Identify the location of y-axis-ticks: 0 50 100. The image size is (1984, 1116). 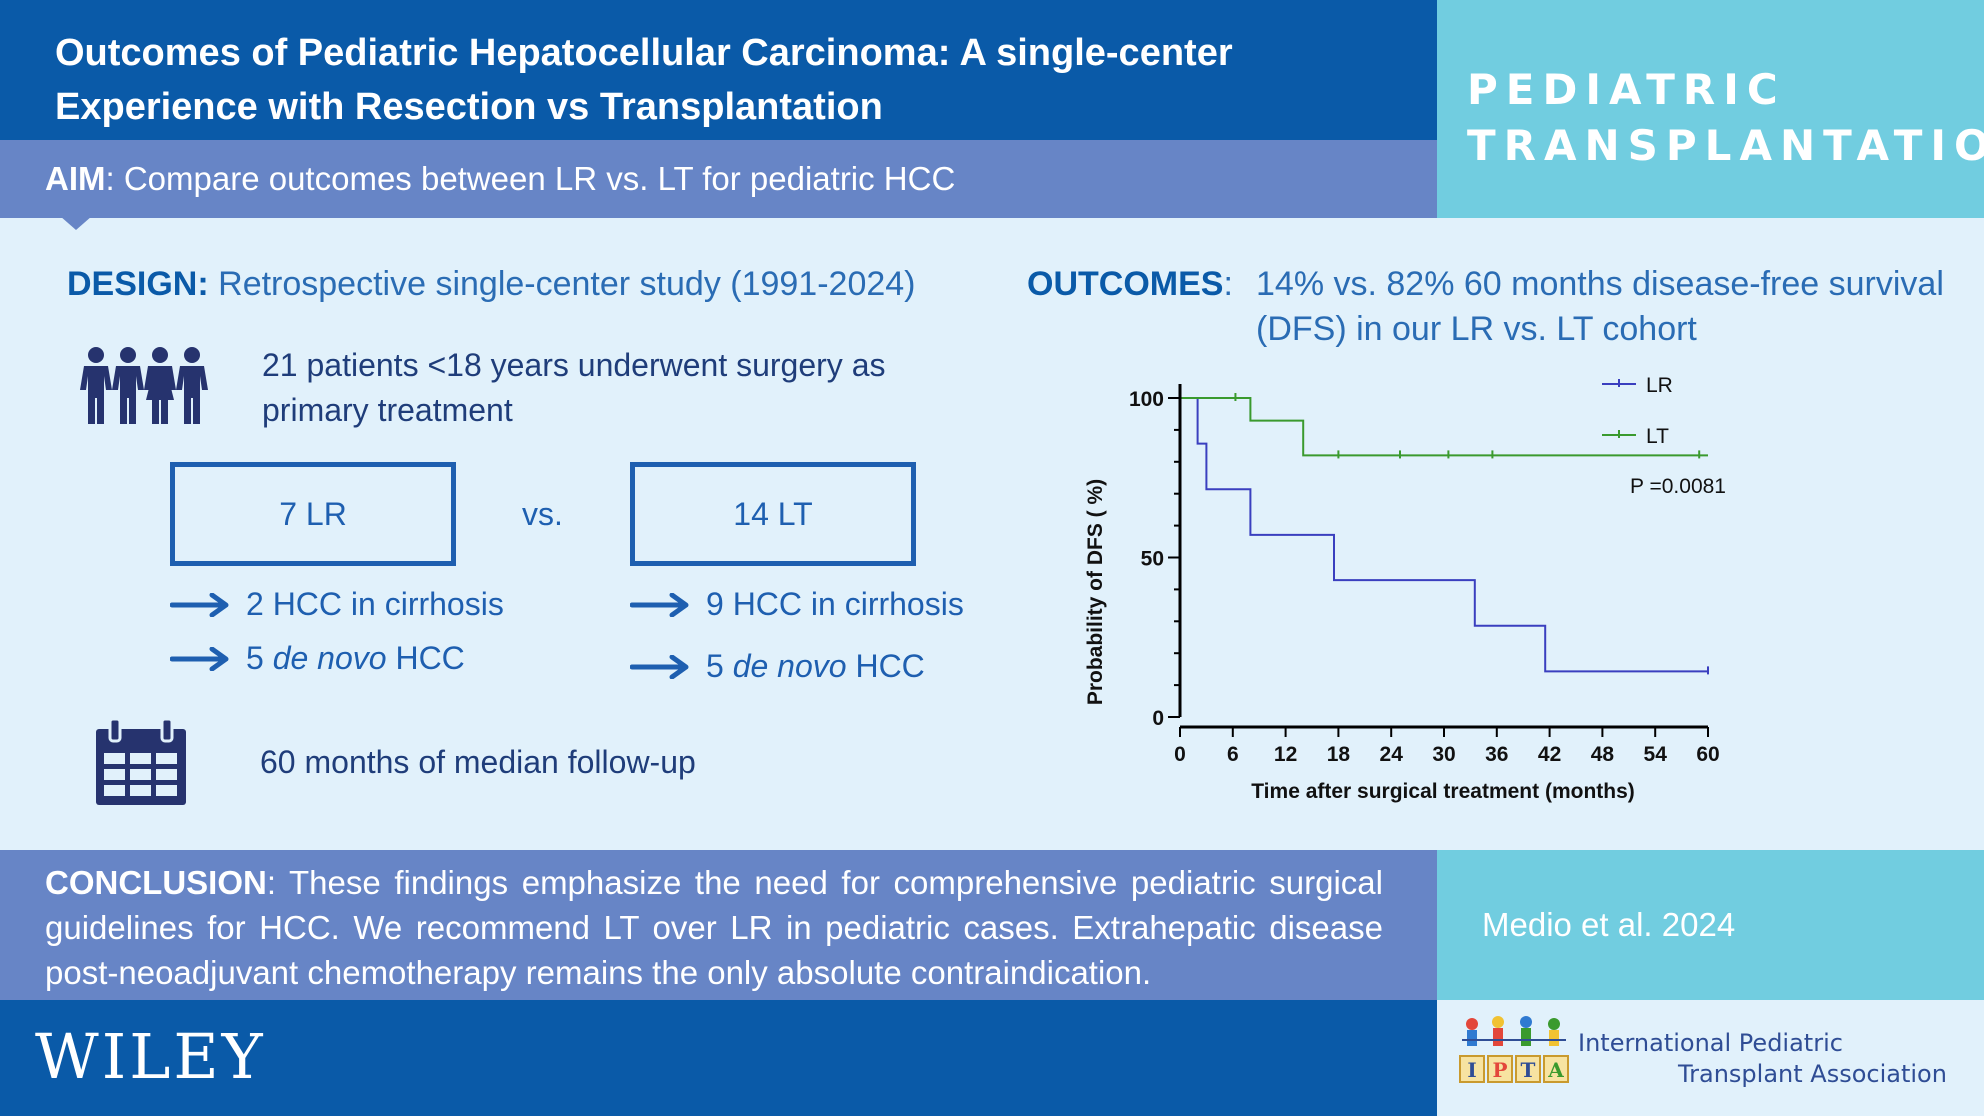
(1154, 559).